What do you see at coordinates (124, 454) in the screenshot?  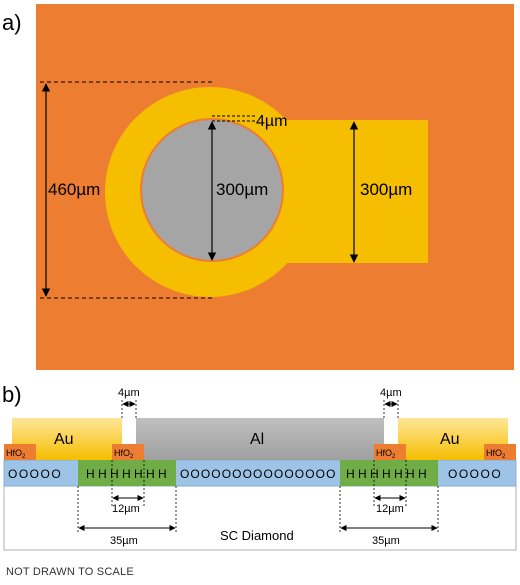 I see `hfo2-left-label: HfO2` at bounding box center [124, 454].